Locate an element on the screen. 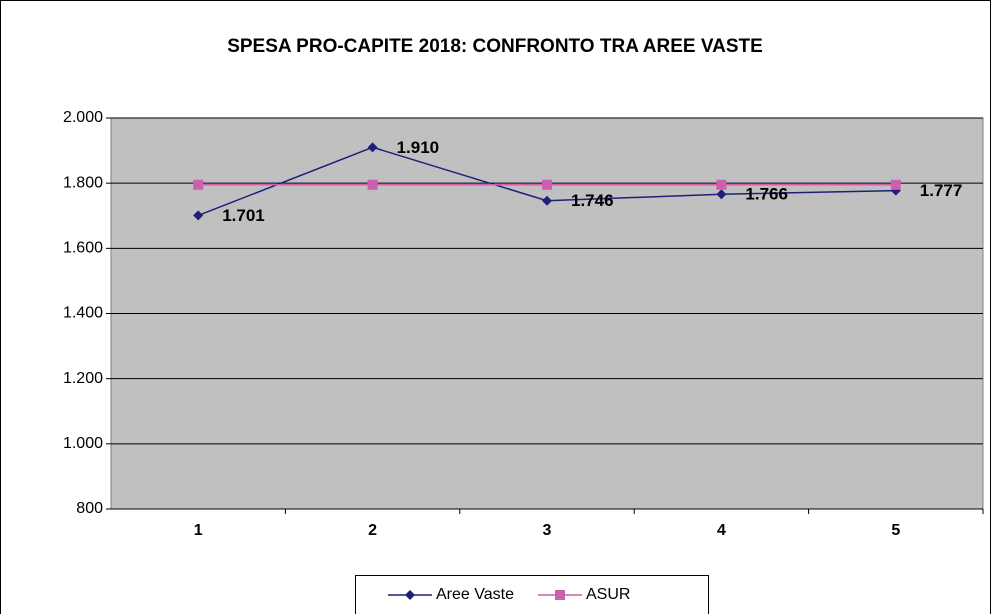 The height and width of the screenshot is (614, 991). y-tick-label: 1.000 is located at coordinates (83, 443).